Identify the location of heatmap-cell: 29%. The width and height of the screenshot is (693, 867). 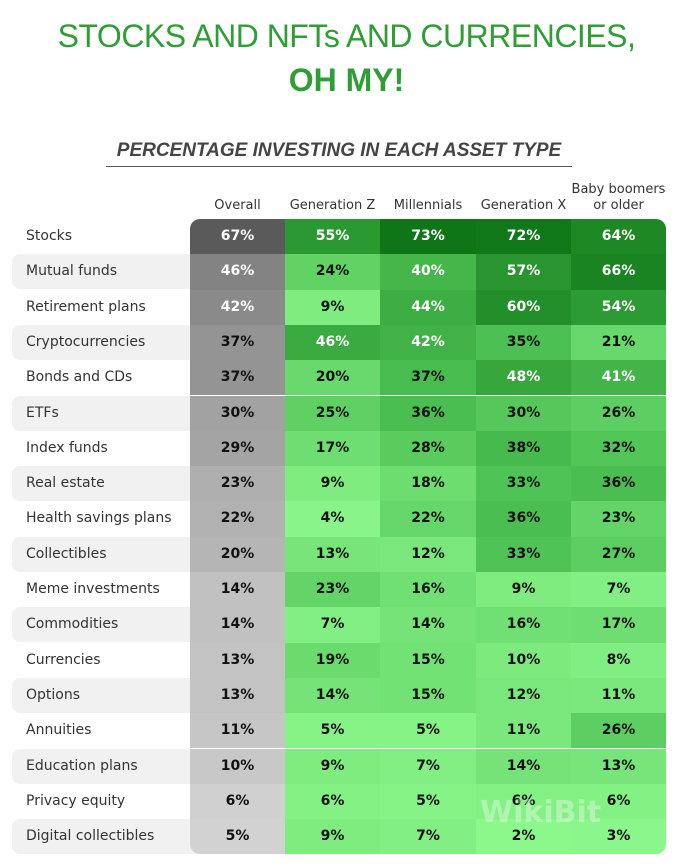
(237, 448).